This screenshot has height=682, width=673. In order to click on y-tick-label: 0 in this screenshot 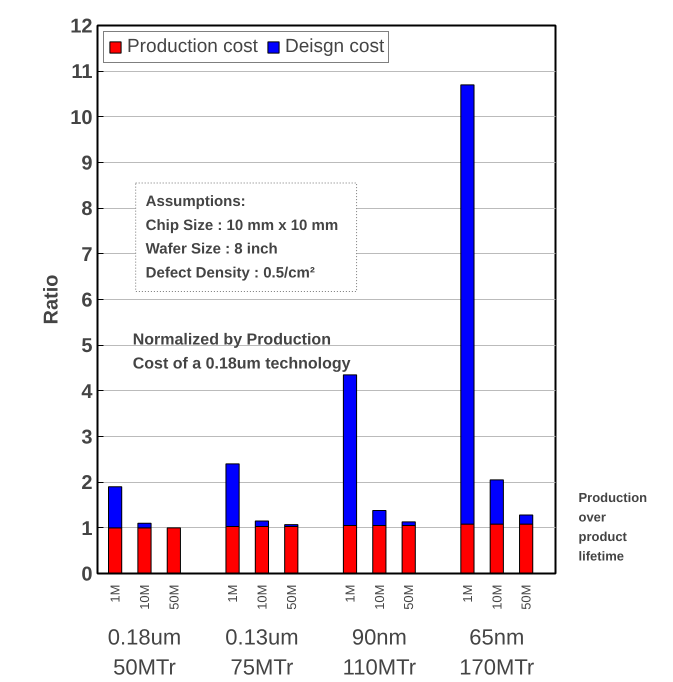, I will do `click(86, 575)`.